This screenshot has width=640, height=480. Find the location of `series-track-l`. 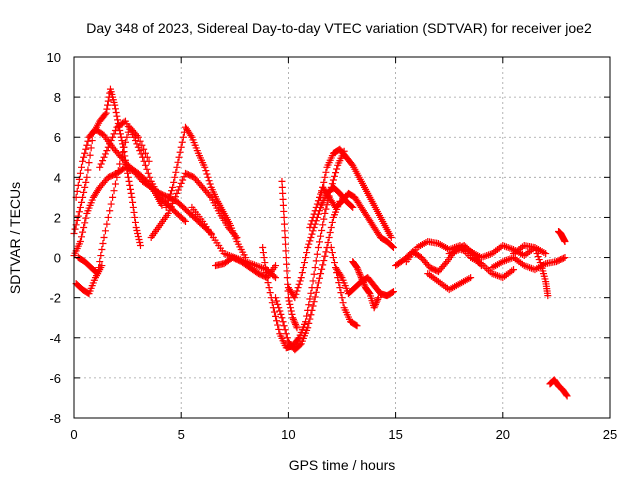

series-track-l is located at coordinates (308, 275).